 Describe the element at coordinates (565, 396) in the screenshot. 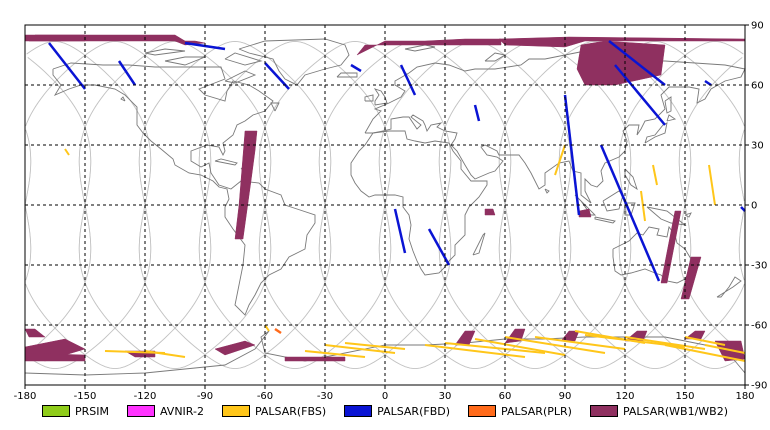

I see `x-tick-label: 90` at that location.